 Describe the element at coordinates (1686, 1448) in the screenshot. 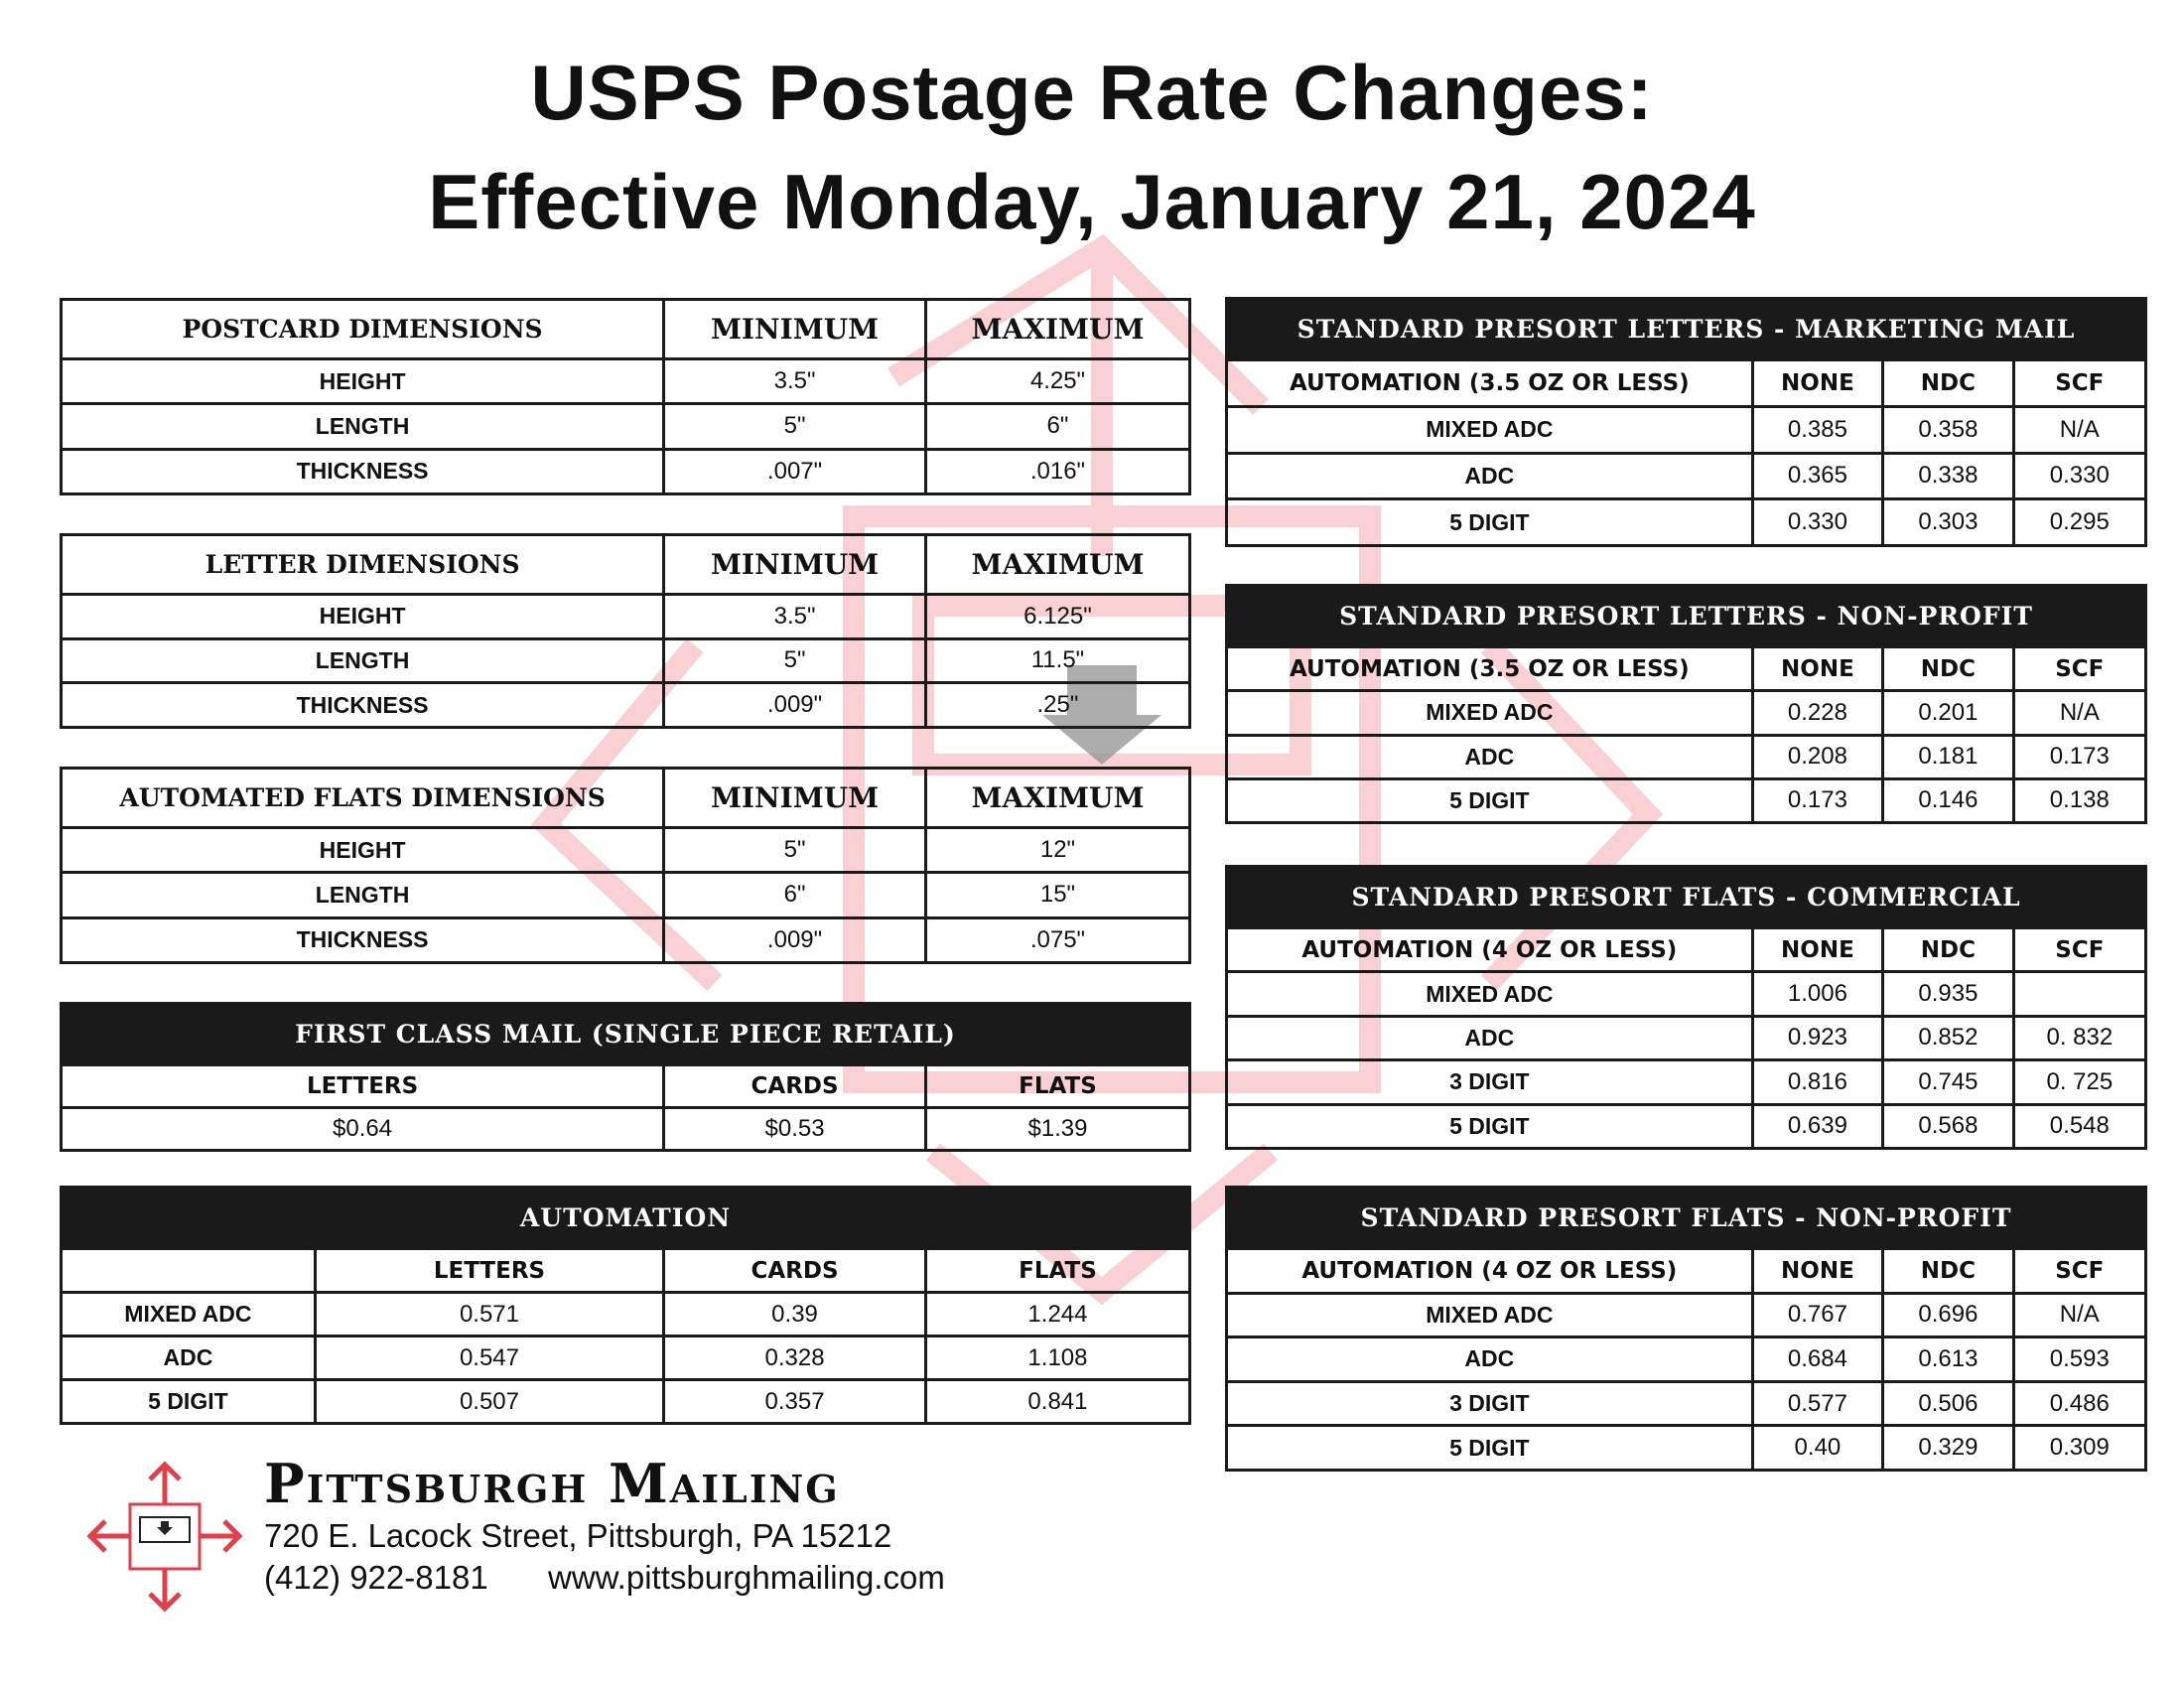

I see `data-row: 5 DIGIT 0.40 0.329 0.309` at that location.